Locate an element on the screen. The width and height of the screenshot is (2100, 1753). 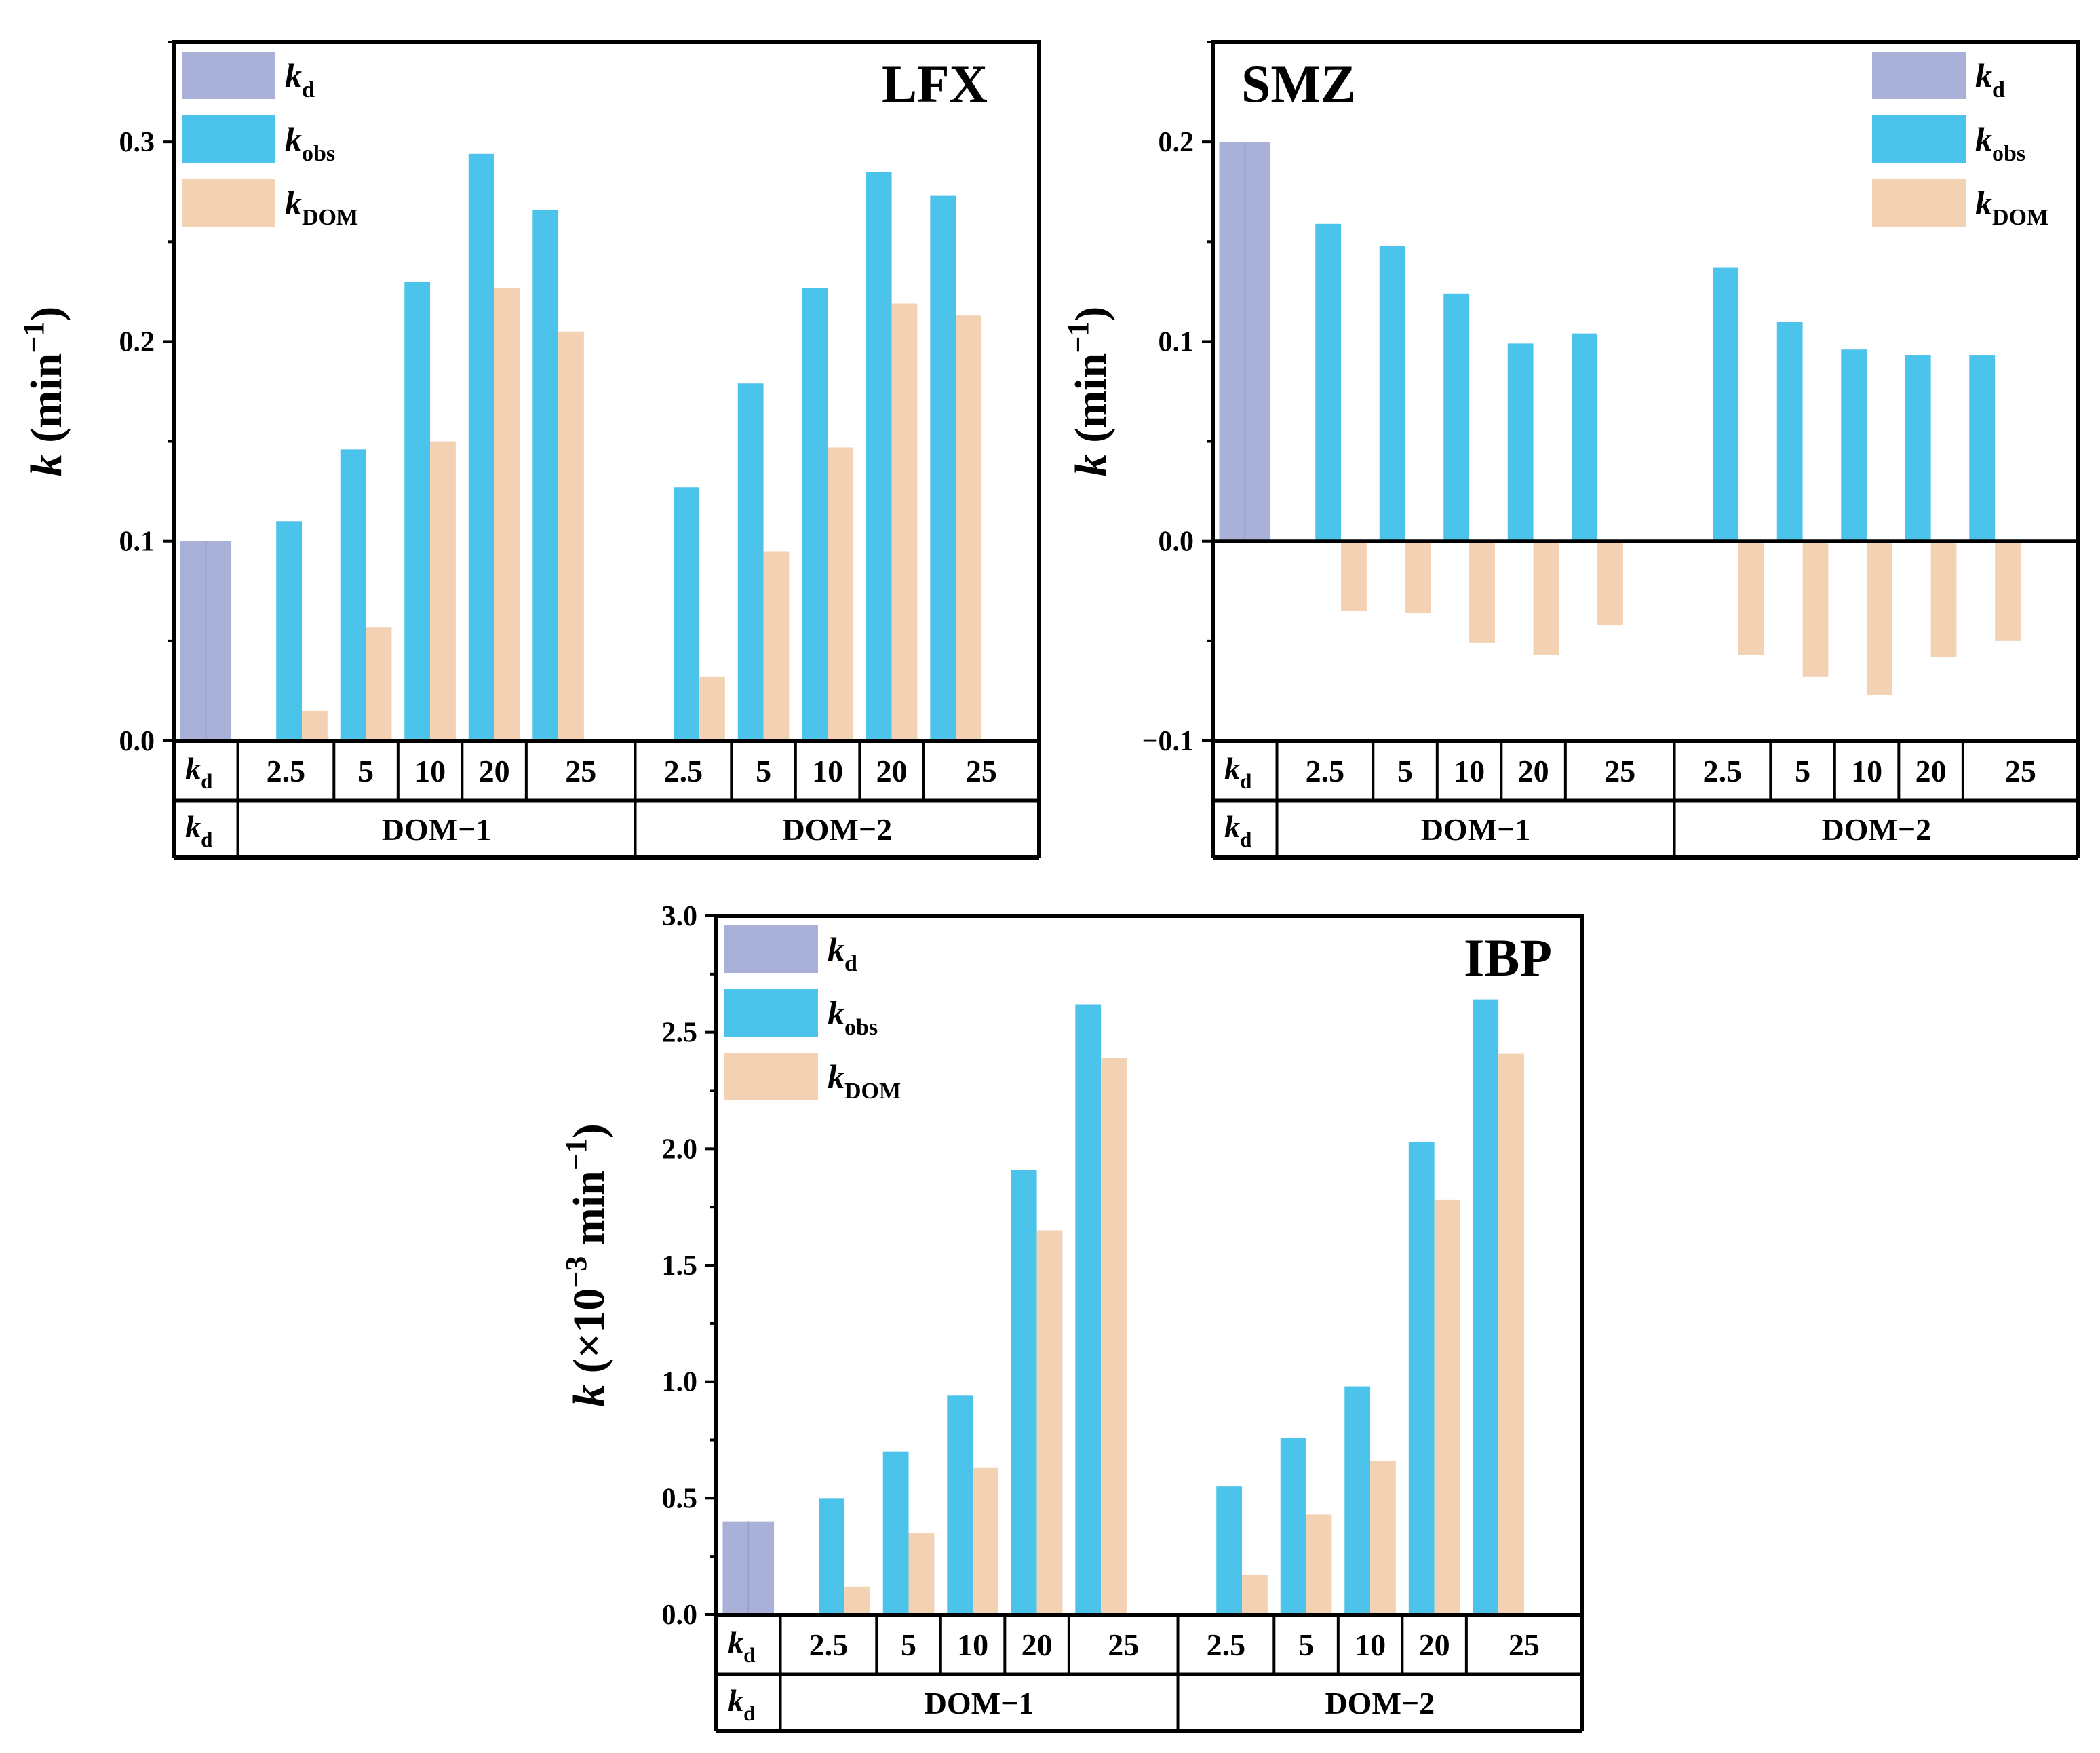
y-axis-label-close: ) is located at coordinates (589, 1130).